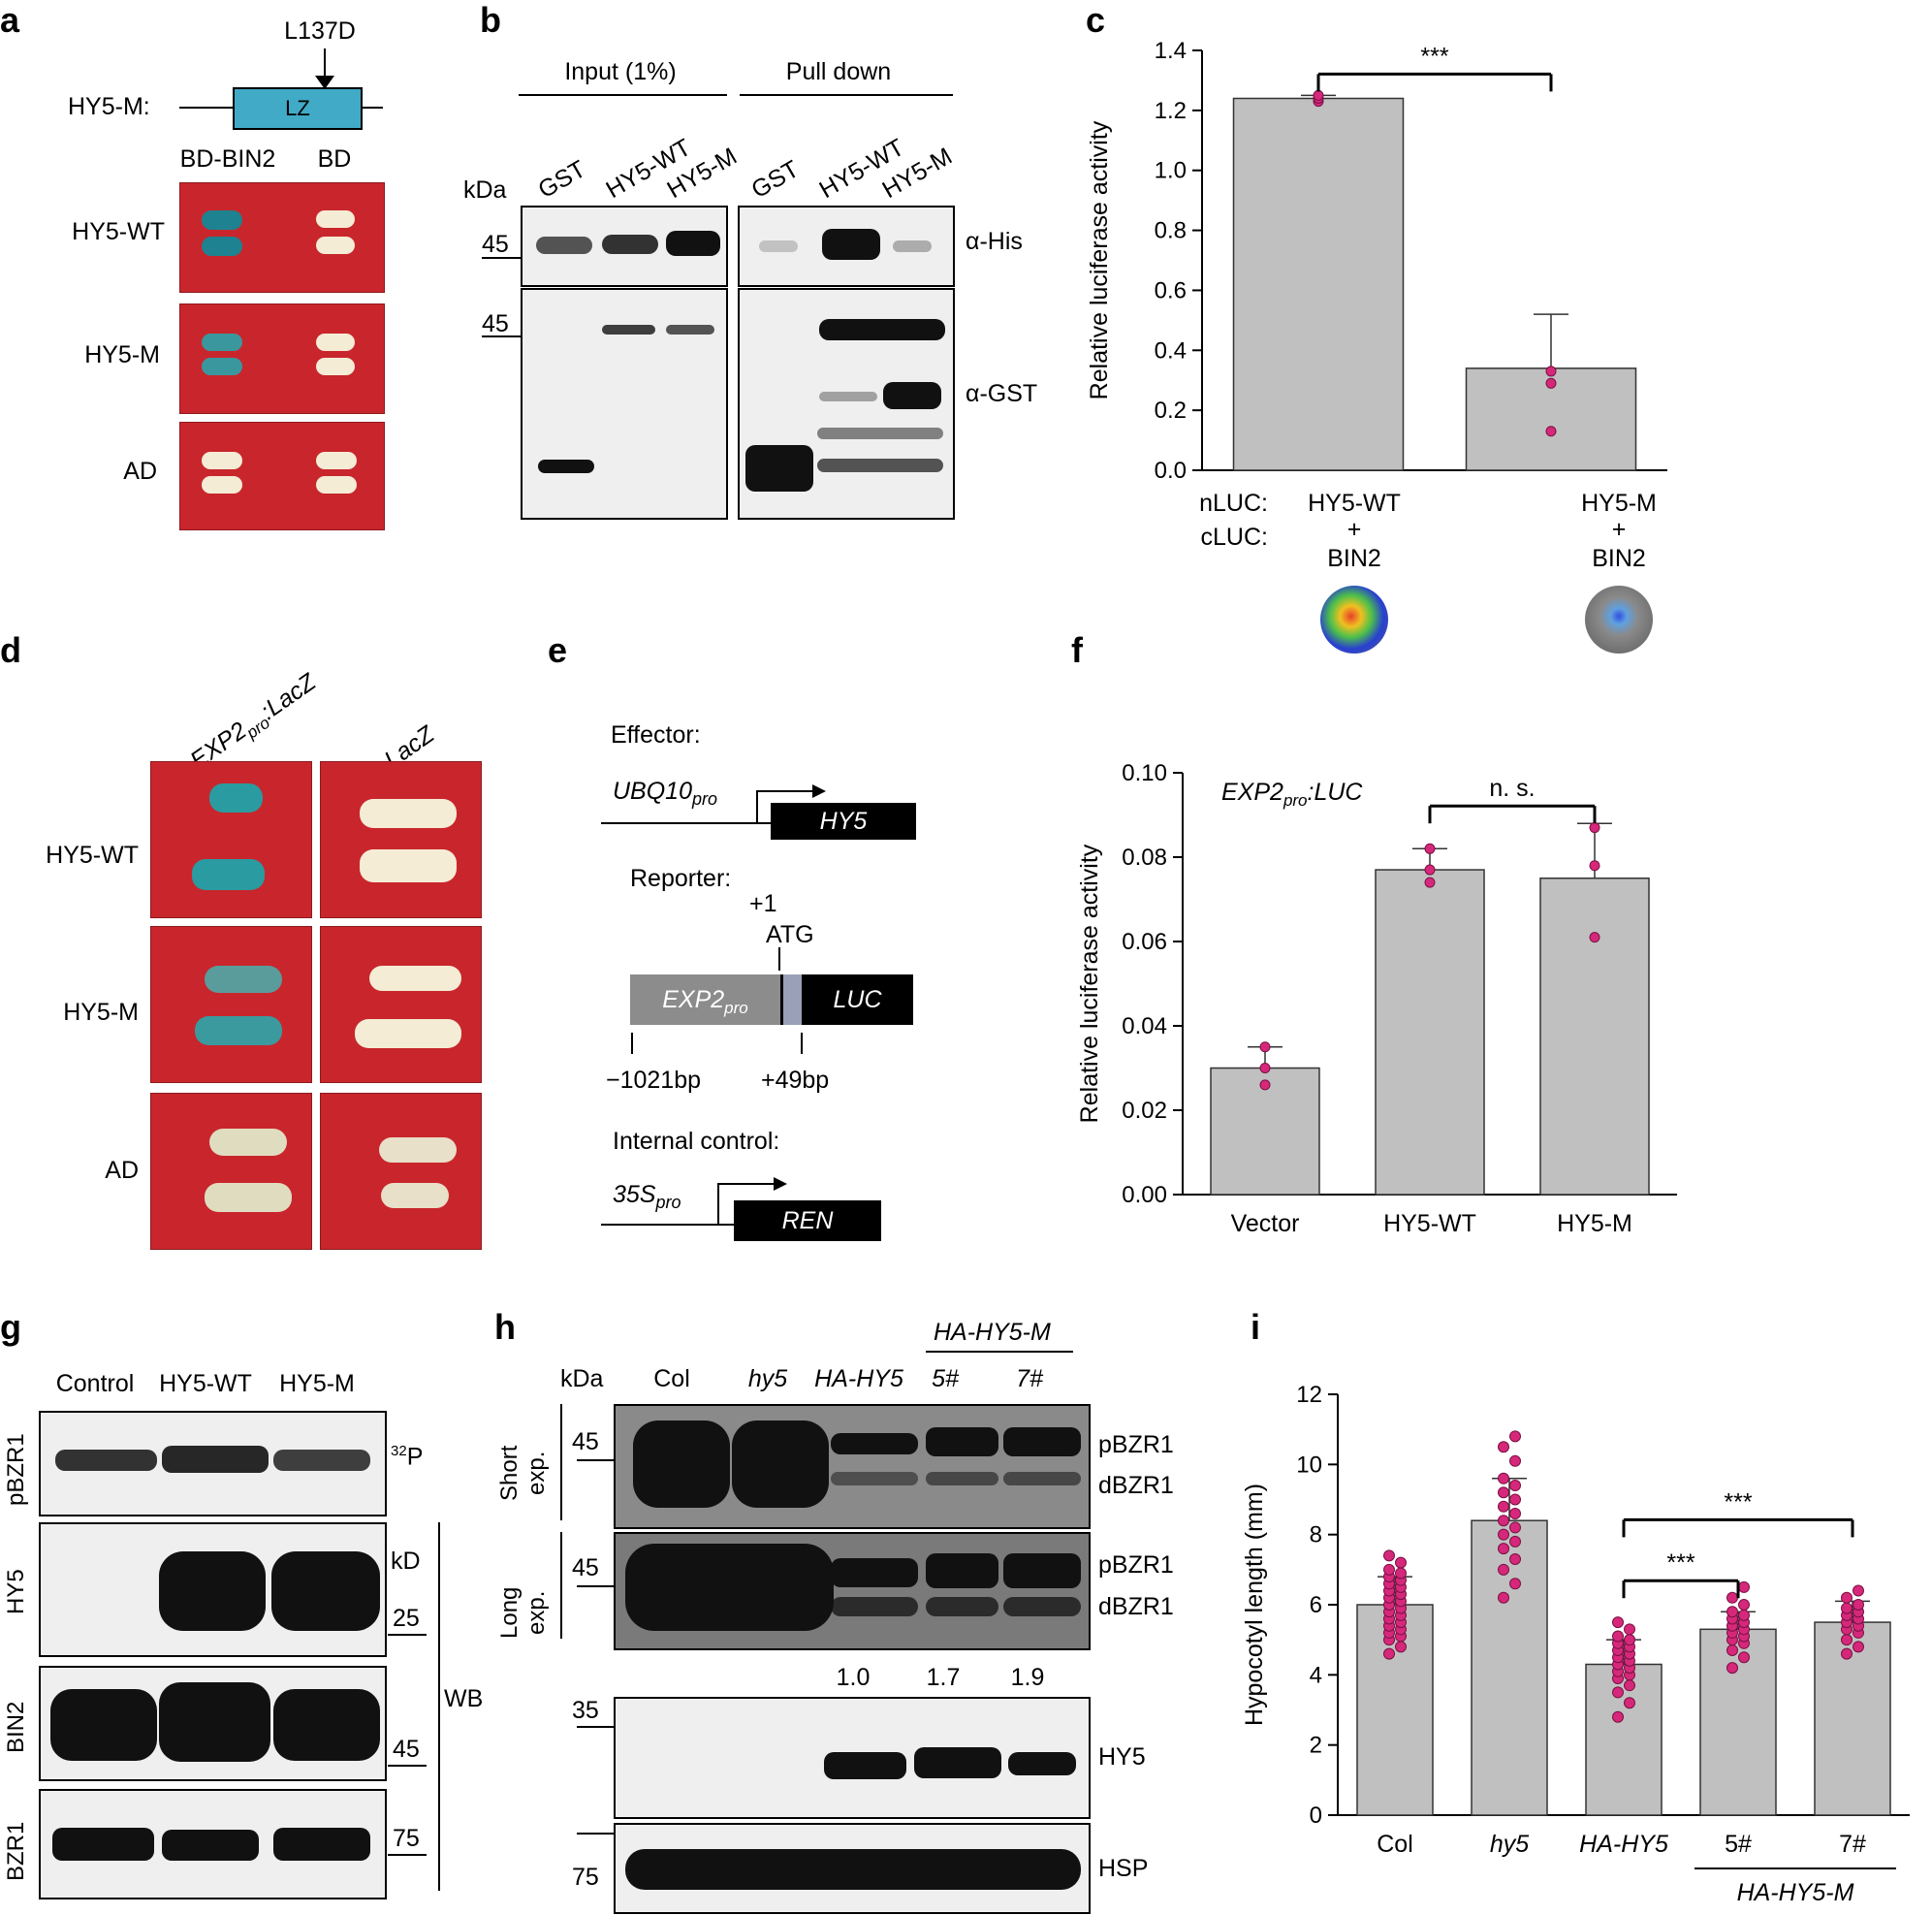  Describe the element at coordinates (852, 1591) in the screenshot. I see `blot-long-exposure` at that location.